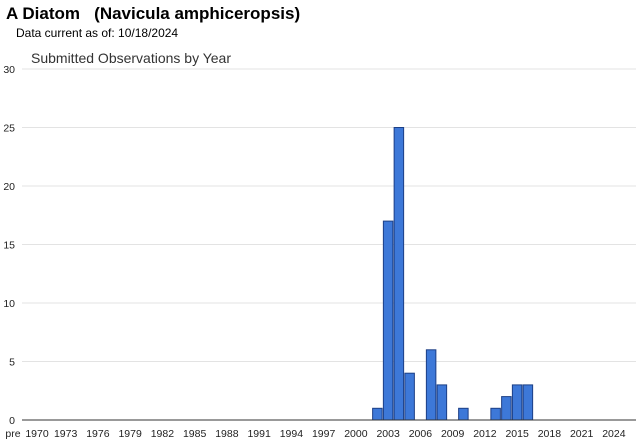 The width and height of the screenshot is (640, 442). What do you see at coordinates (517, 402) in the screenshot?
I see `bar-2015` at bounding box center [517, 402].